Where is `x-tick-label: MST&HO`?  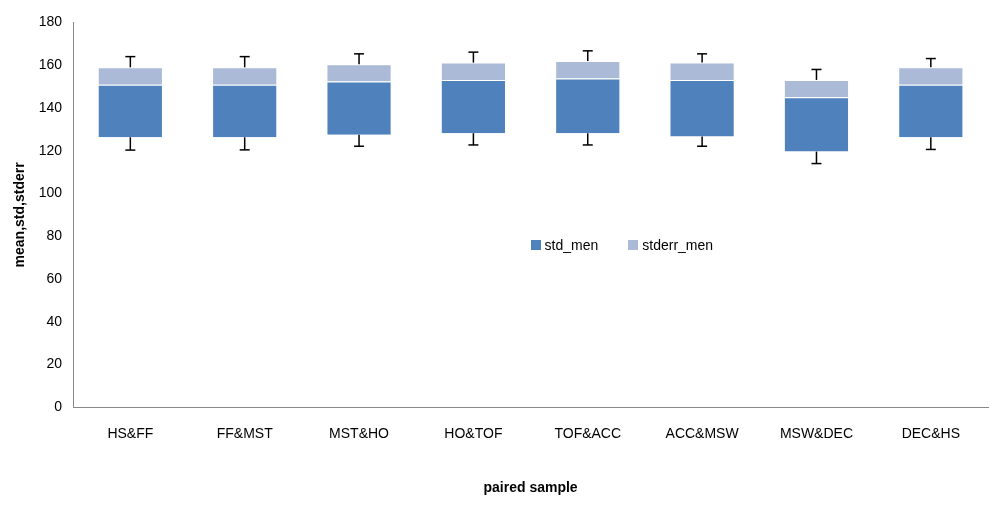 x-tick-label: MST&HO is located at coordinates (359, 432).